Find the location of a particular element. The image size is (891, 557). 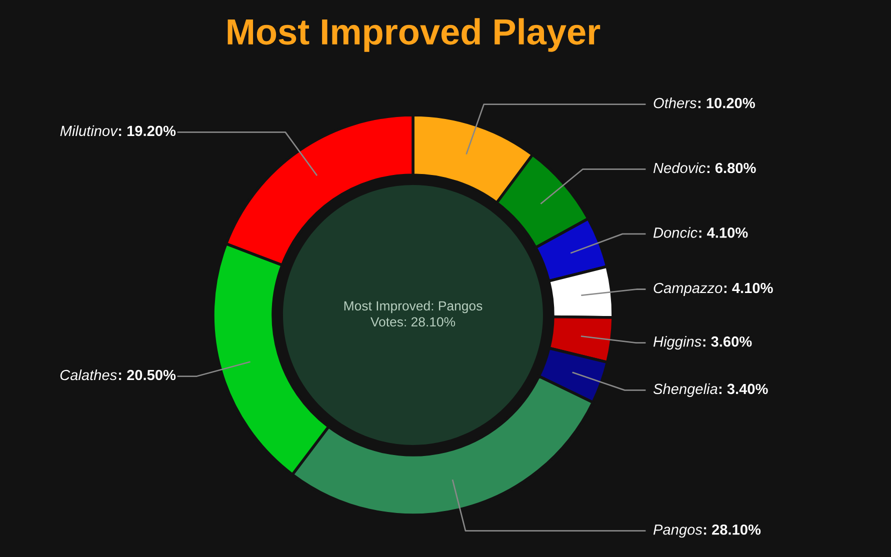

data-label: : 19.20% is located at coordinates (147, 131).